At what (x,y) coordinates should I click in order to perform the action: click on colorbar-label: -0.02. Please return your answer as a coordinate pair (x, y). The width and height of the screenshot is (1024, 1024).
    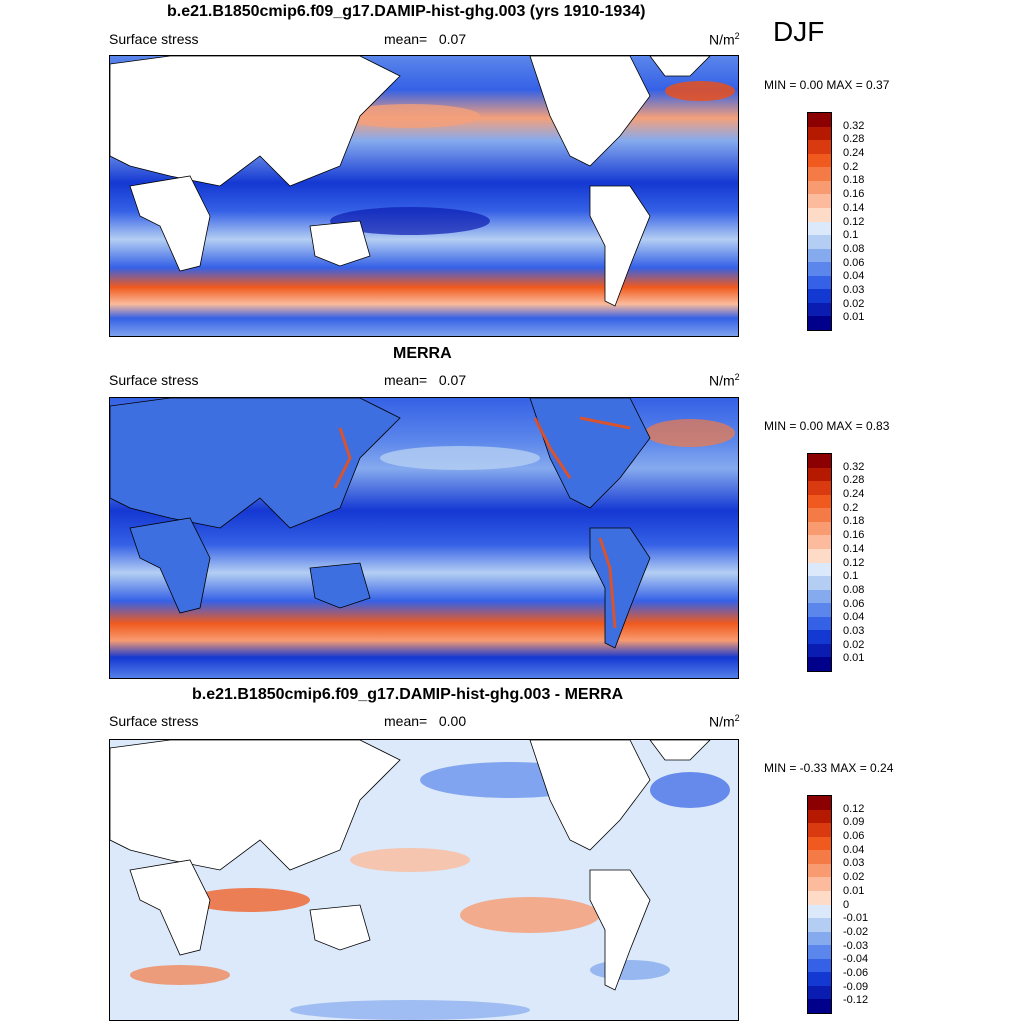
    Looking at the image, I should click on (856, 931).